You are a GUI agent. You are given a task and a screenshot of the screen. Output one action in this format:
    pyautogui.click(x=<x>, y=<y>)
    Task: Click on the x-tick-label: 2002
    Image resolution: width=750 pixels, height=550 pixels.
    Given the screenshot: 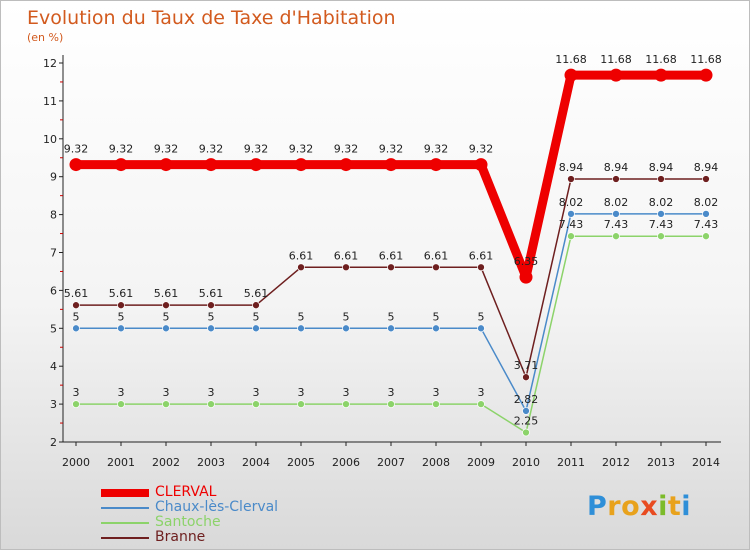 What is the action you would take?
    pyautogui.click(x=166, y=462)
    